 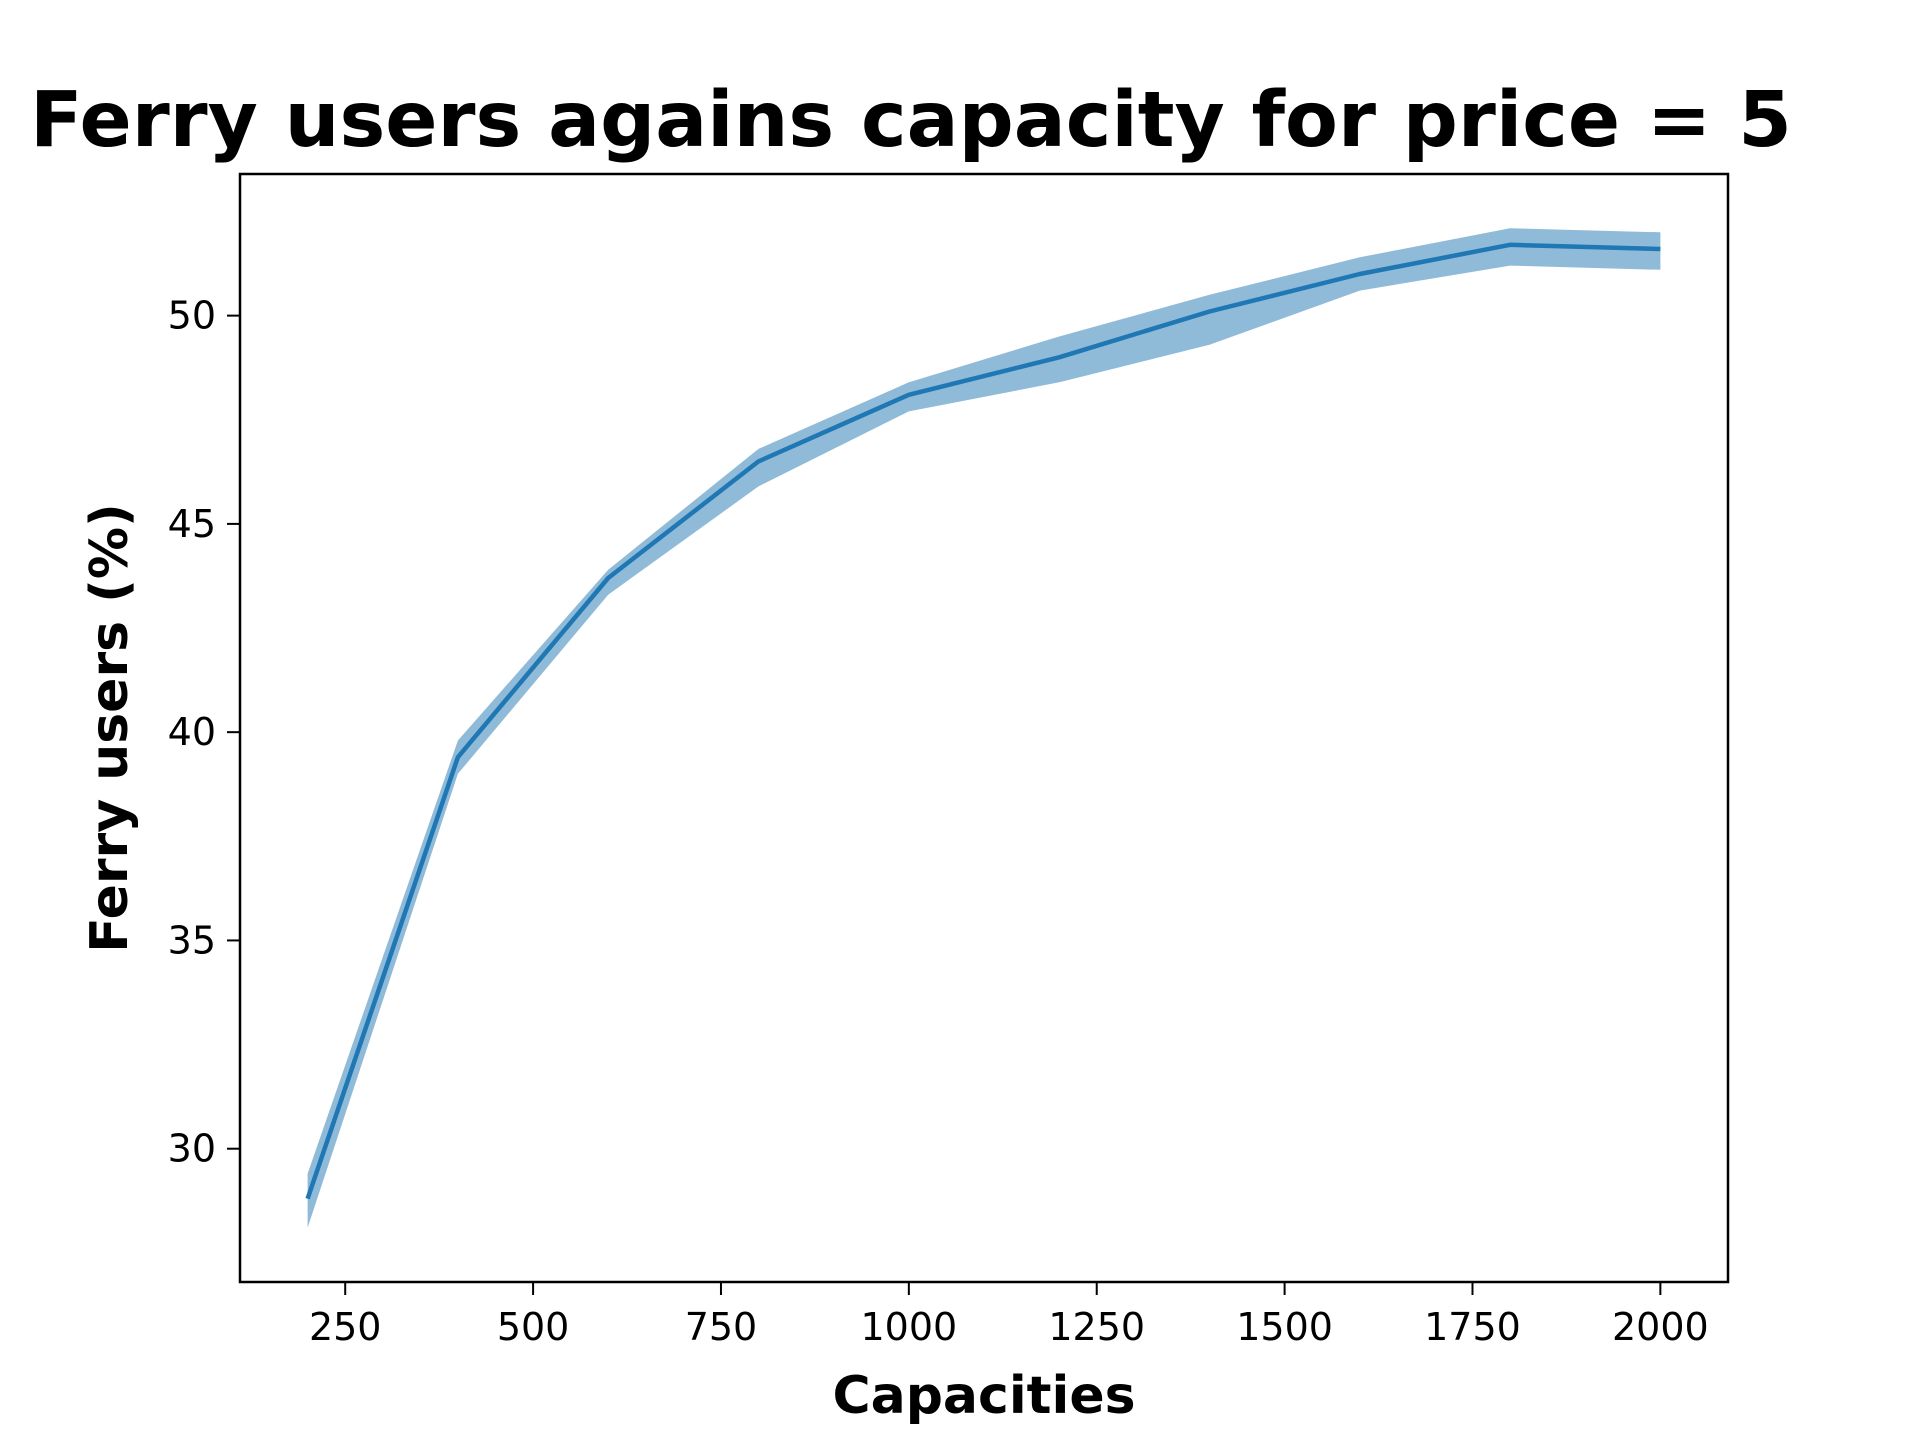 I want to click on x-tick-label: 1250, so click(x=1096, y=1327).